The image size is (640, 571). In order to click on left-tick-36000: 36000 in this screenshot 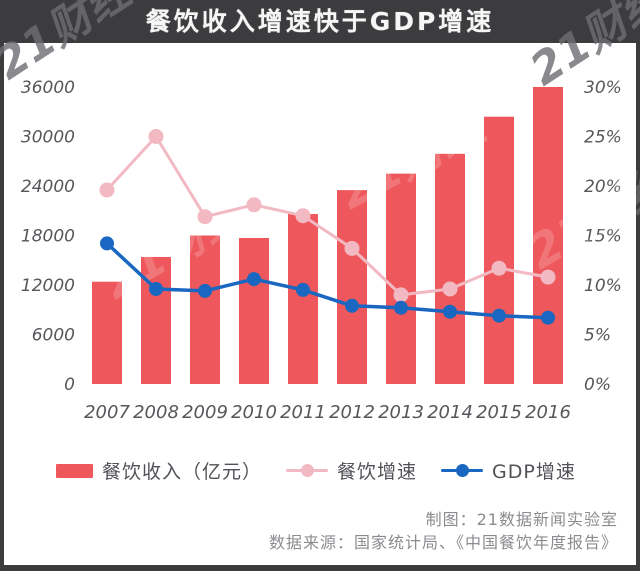, I will do `click(48, 88)`.